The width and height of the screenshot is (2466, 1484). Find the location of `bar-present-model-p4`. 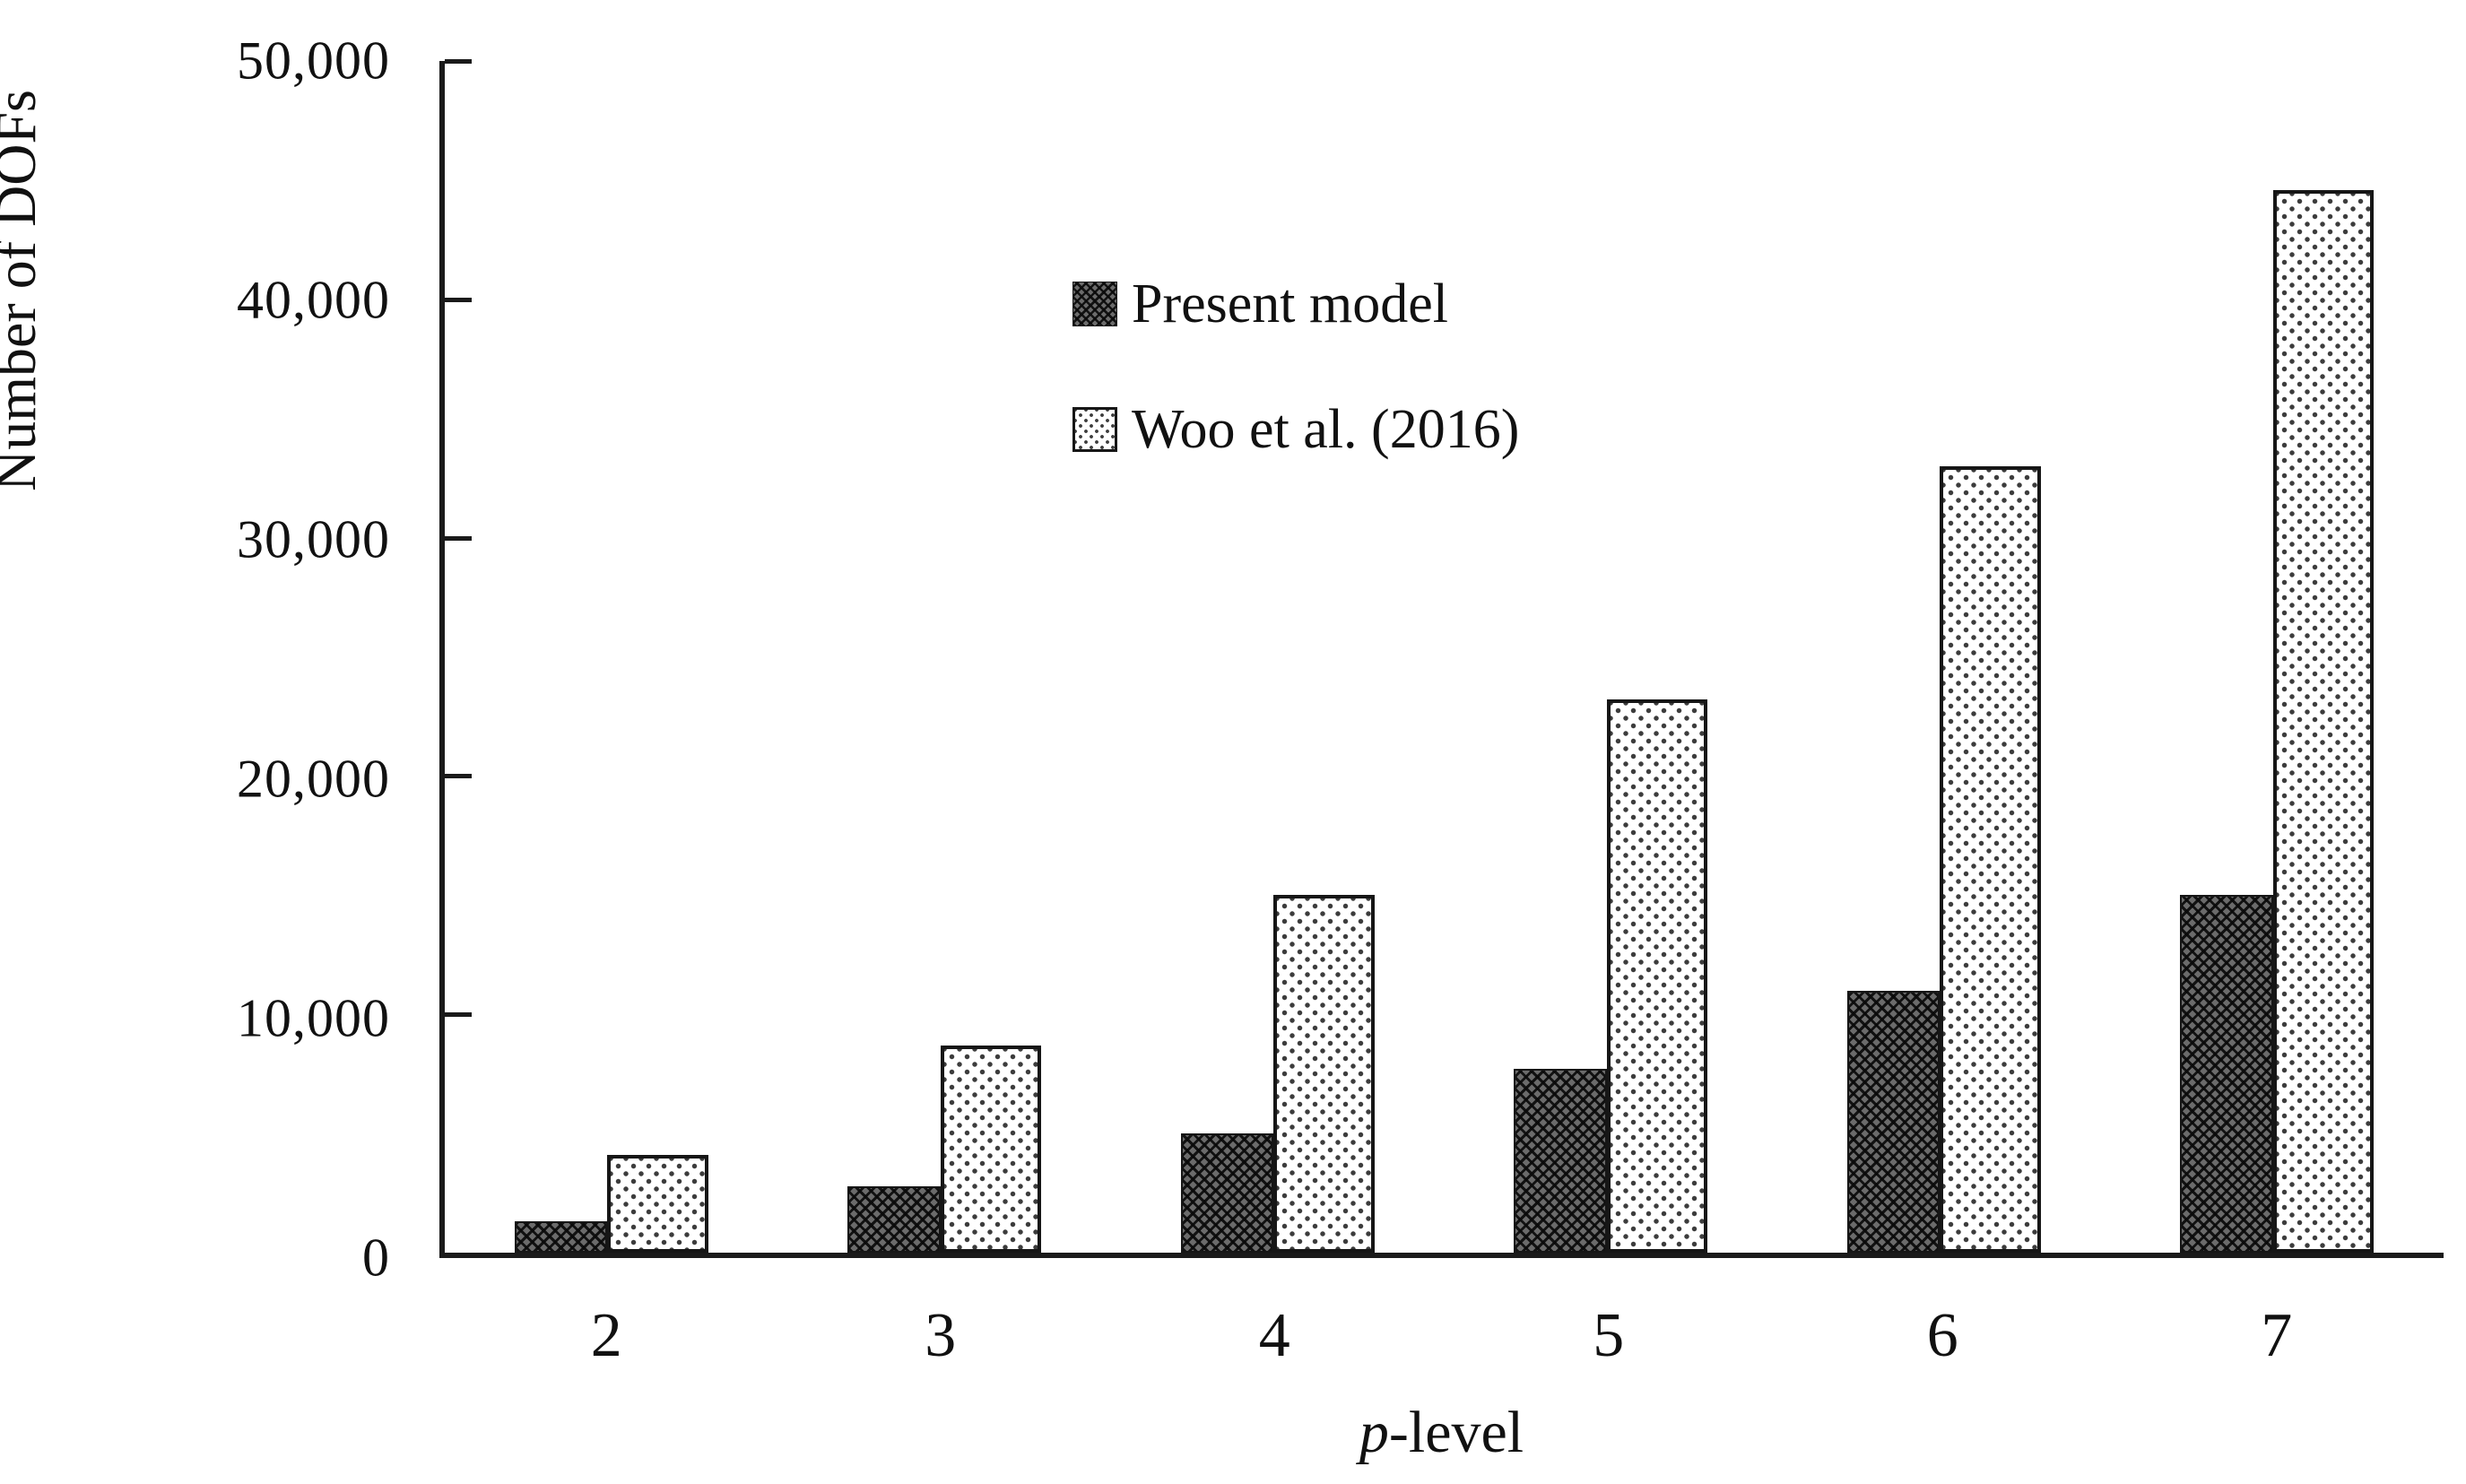

bar-present-model-p4 is located at coordinates (1227, 1193).